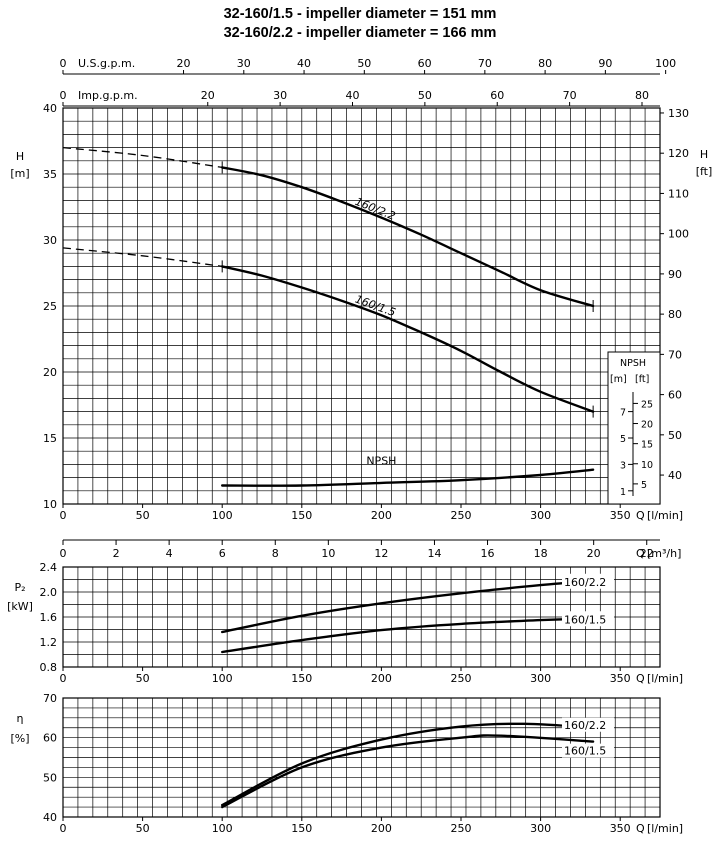 The height and width of the screenshot is (856, 721). I want to click on m3h-tick-label: 22, so click(647, 553).